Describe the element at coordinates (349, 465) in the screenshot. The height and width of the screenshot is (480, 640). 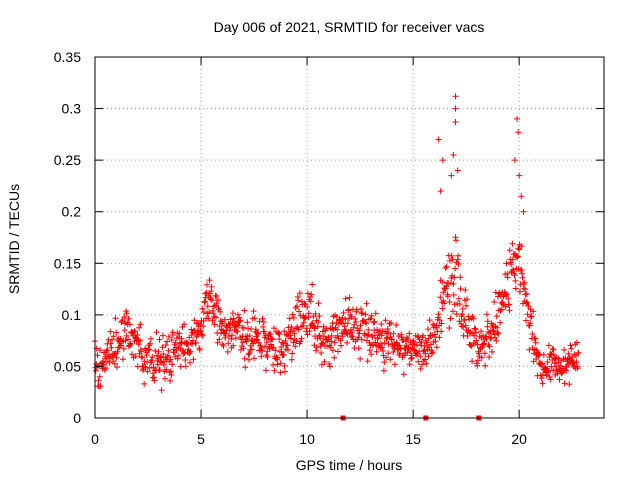
I see `x-axis-label: GPS time / hours` at that location.